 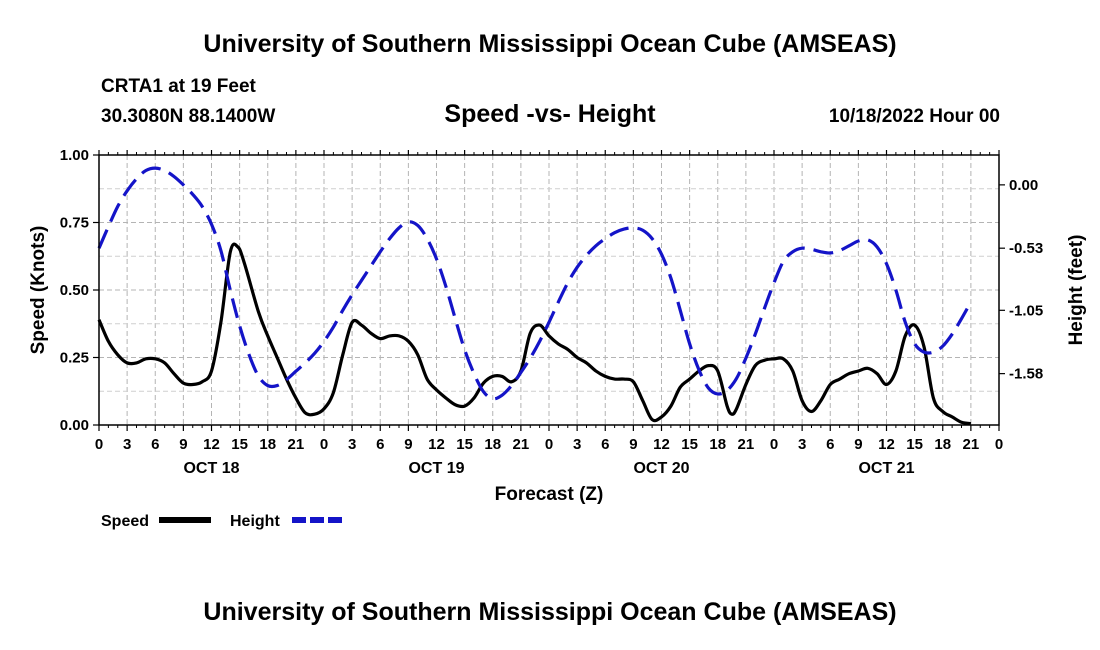 I want to click on legend: Speed Height, so click(x=222, y=521).